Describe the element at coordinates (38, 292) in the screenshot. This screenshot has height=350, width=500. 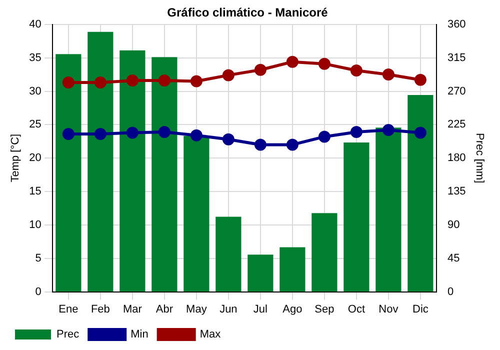
I see `y-tick-label: 0` at that location.